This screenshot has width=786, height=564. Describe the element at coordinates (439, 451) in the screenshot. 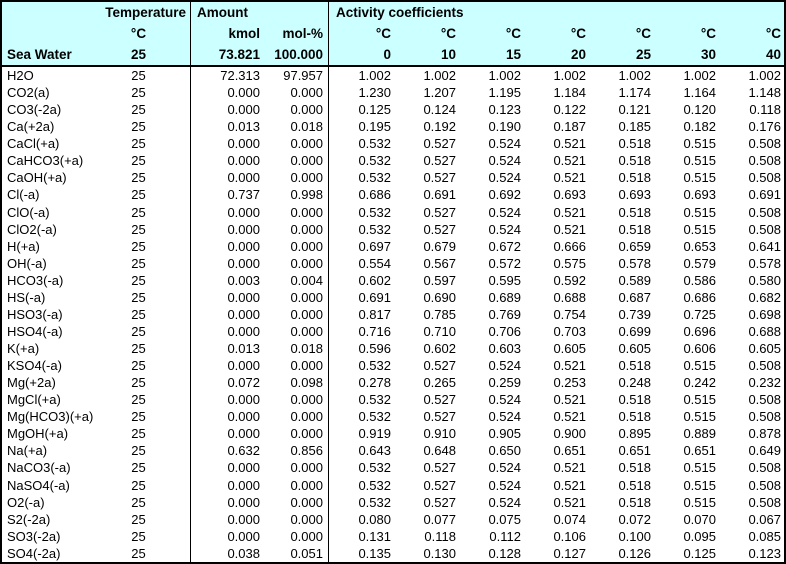

I see `cell-activity-coefficient: 0.648` at that location.